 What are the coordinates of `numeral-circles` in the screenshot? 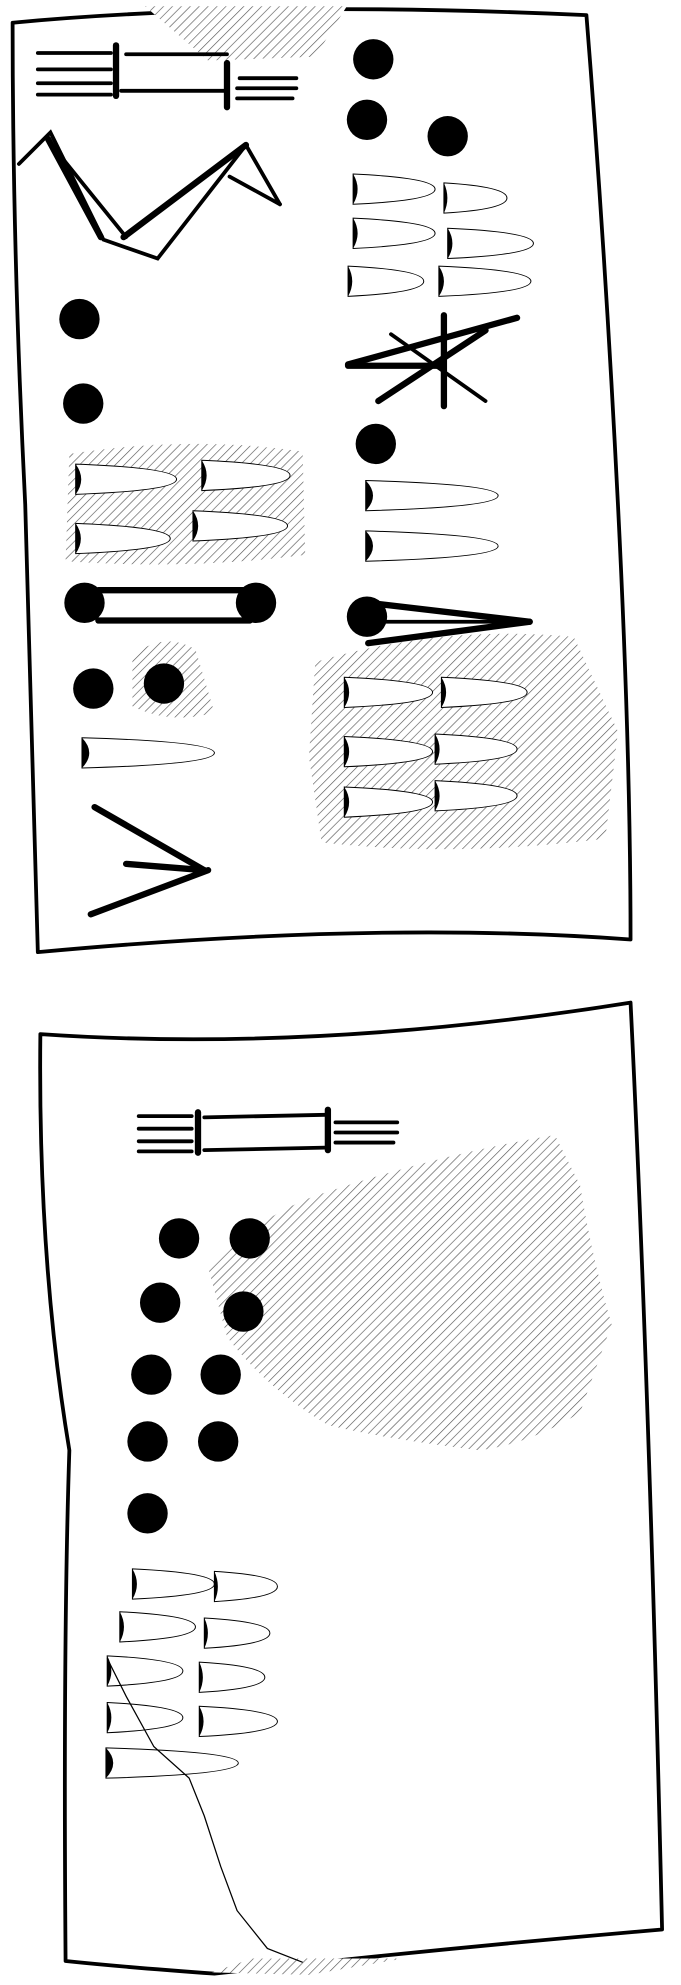 It's located at (198, 1376).